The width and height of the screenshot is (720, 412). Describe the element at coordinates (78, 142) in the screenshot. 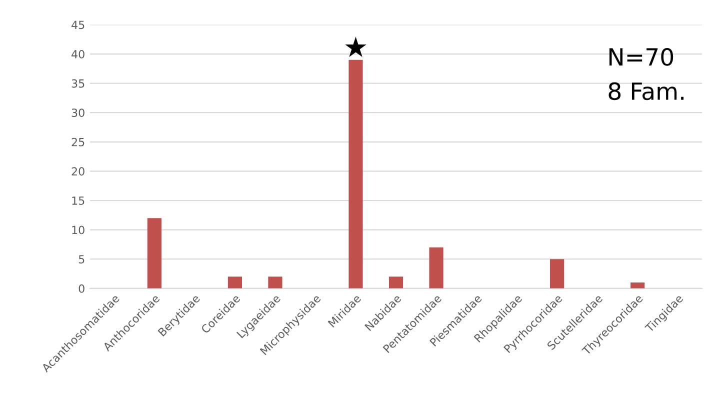

I see `y-tick-label: 25` at that location.